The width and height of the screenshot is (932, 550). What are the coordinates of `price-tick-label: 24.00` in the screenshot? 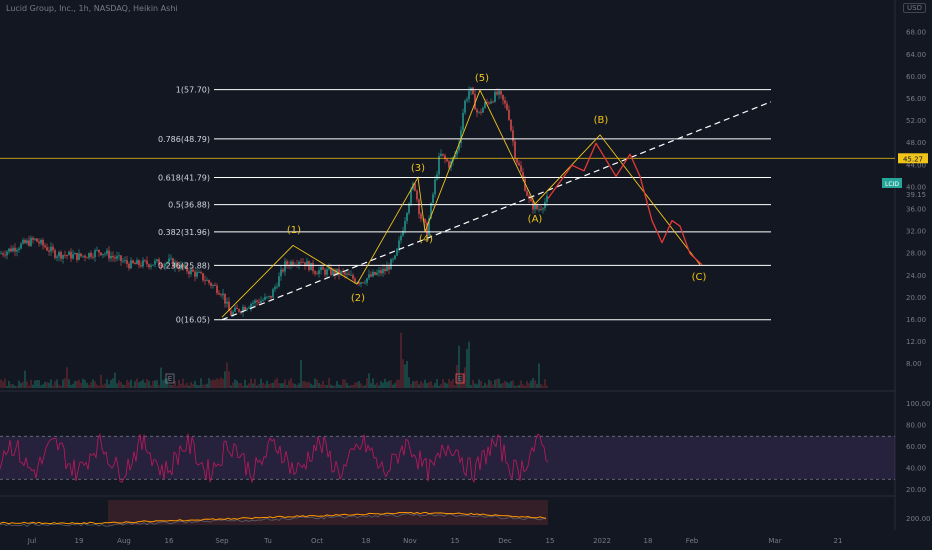 It's located at (916, 276).